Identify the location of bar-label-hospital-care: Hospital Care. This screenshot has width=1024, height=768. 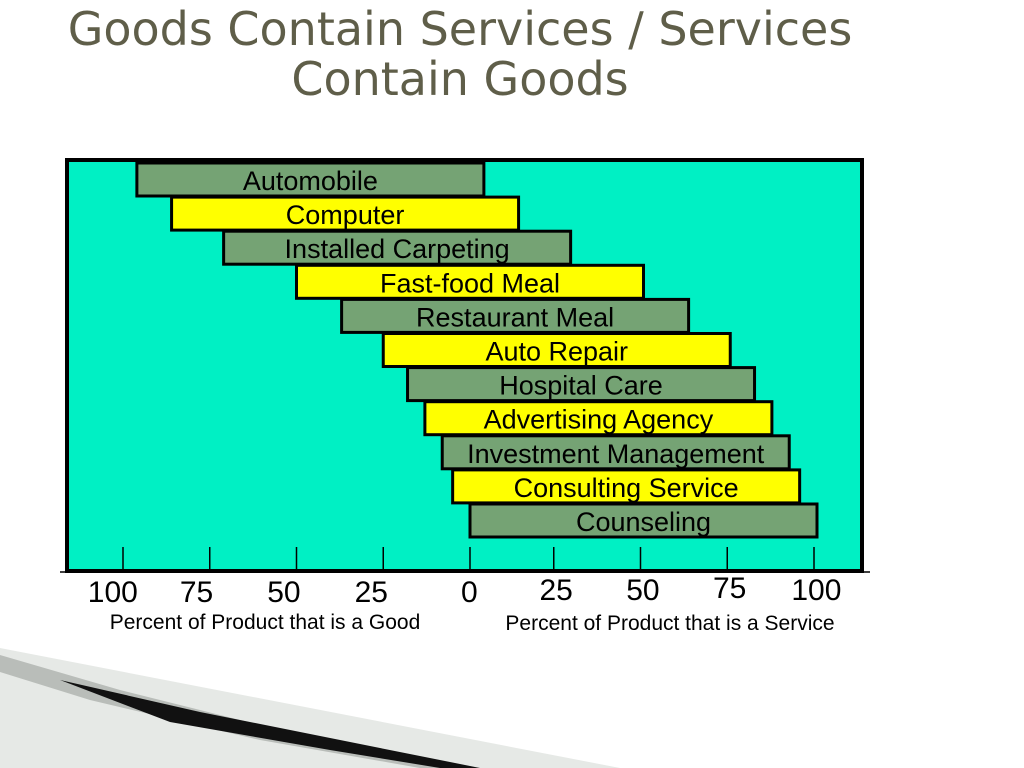
(581, 386).